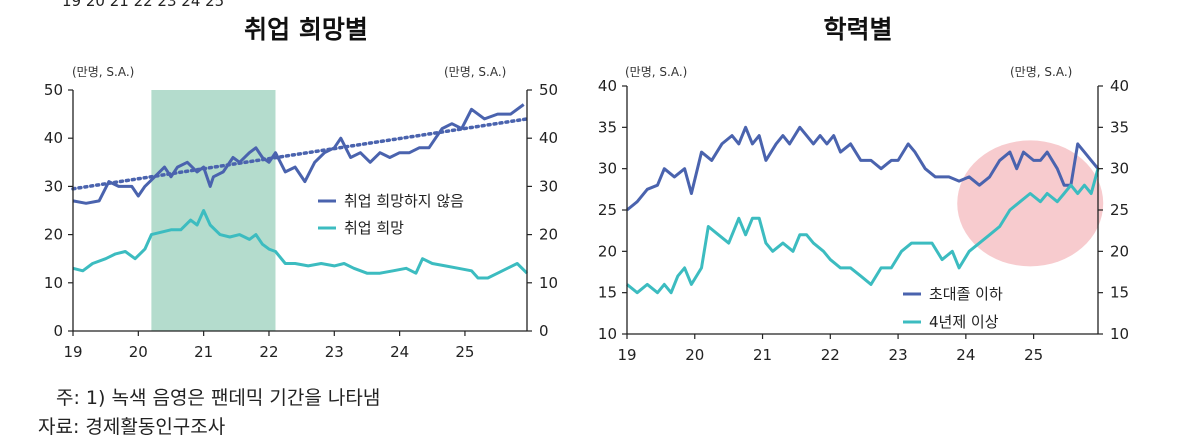  I want to click on x-tick-left-1: 20, so click(138, 352).